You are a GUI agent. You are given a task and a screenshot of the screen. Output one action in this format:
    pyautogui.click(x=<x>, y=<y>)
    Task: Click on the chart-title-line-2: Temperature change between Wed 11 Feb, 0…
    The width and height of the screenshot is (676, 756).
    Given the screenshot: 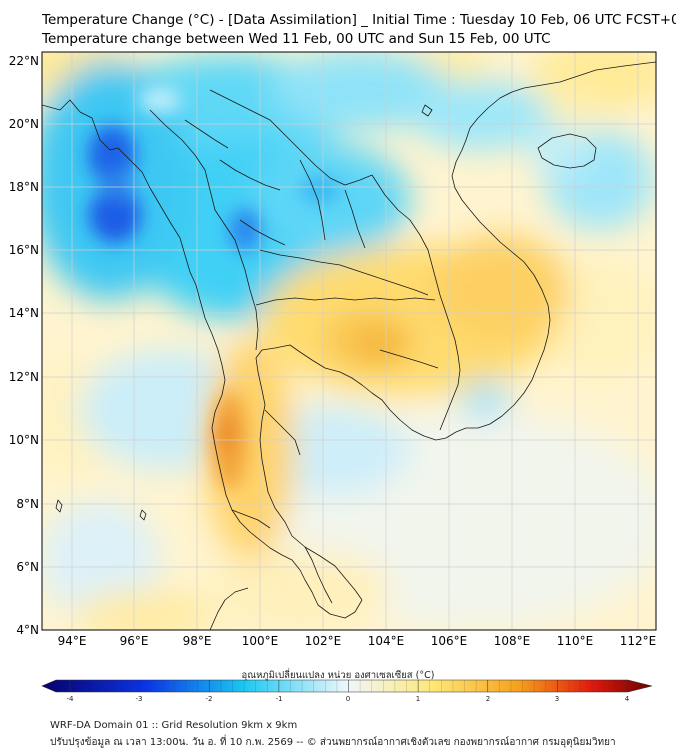 What is the action you would take?
    pyautogui.click(x=296, y=39)
    